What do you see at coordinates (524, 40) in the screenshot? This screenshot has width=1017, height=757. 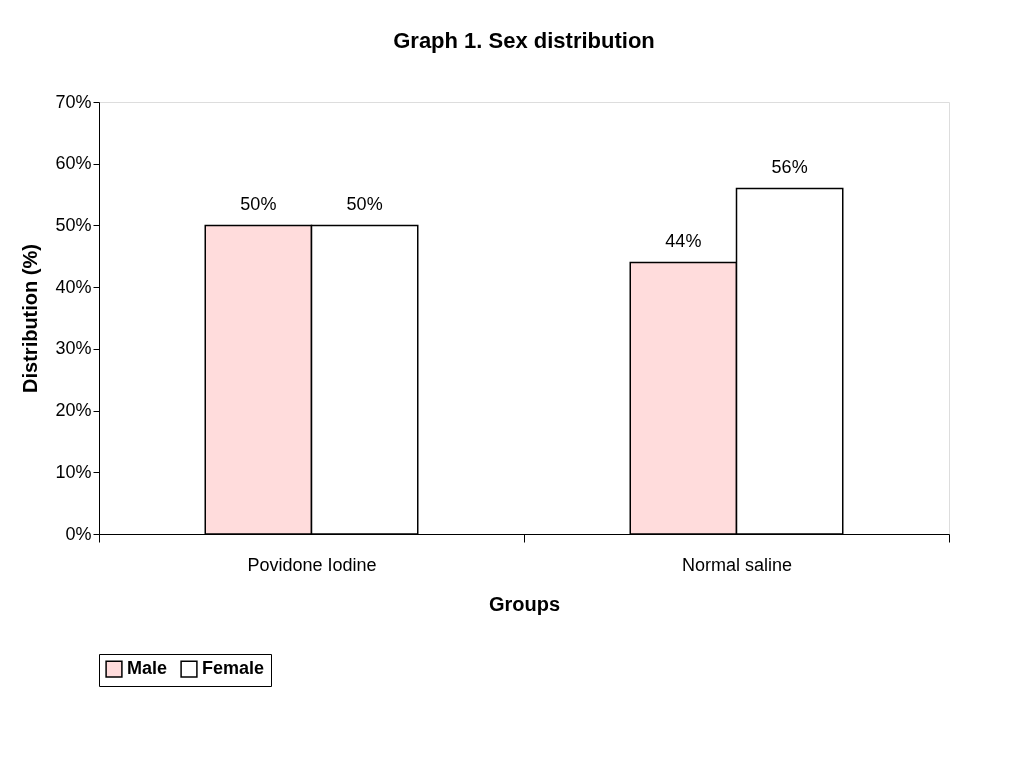 I see `chart-title: Graph 1. Sex distribution` at bounding box center [524, 40].